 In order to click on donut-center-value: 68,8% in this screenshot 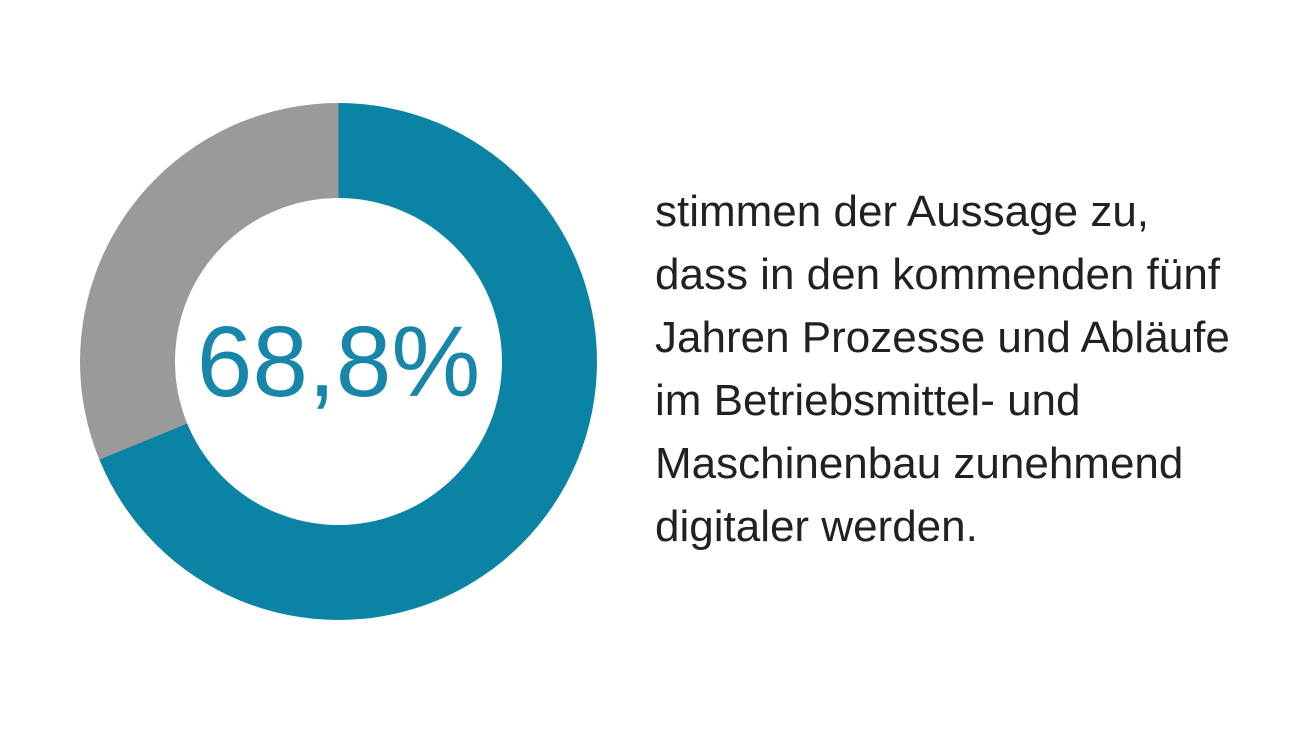, I will do `click(338, 361)`.